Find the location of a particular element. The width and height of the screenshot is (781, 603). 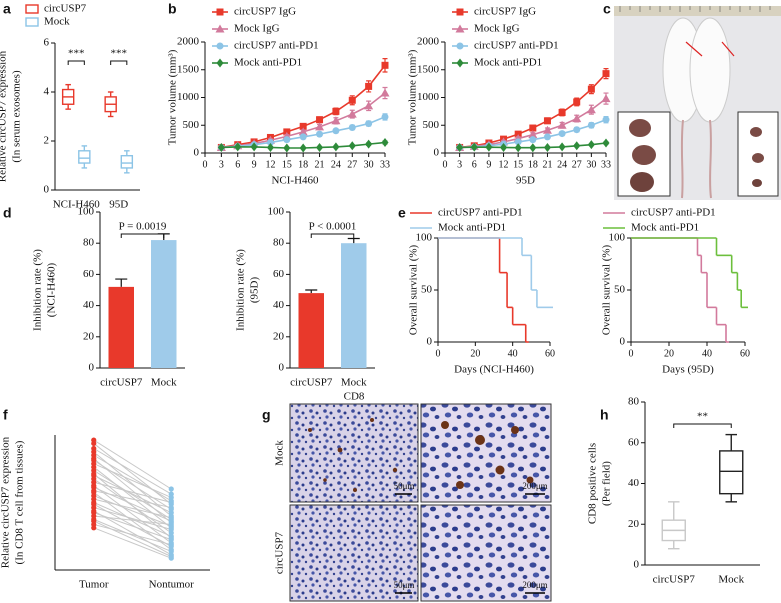

x-tick-label: 95D is located at coordinates (118, 205).